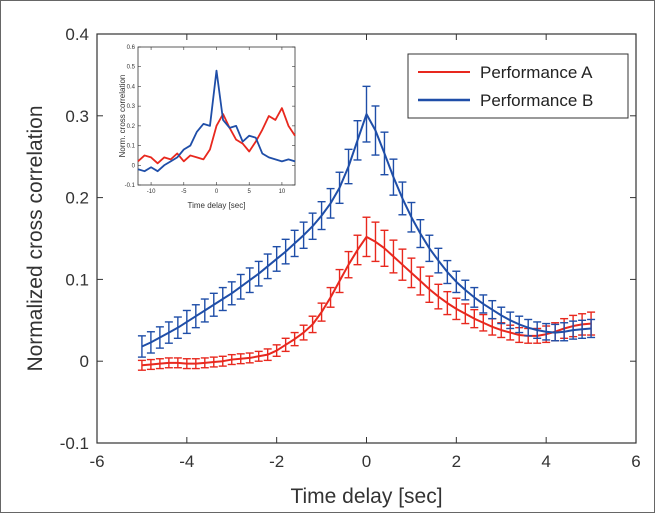 The height and width of the screenshot is (513, 655). I want to click on series-performance-b, so click(216, 121).